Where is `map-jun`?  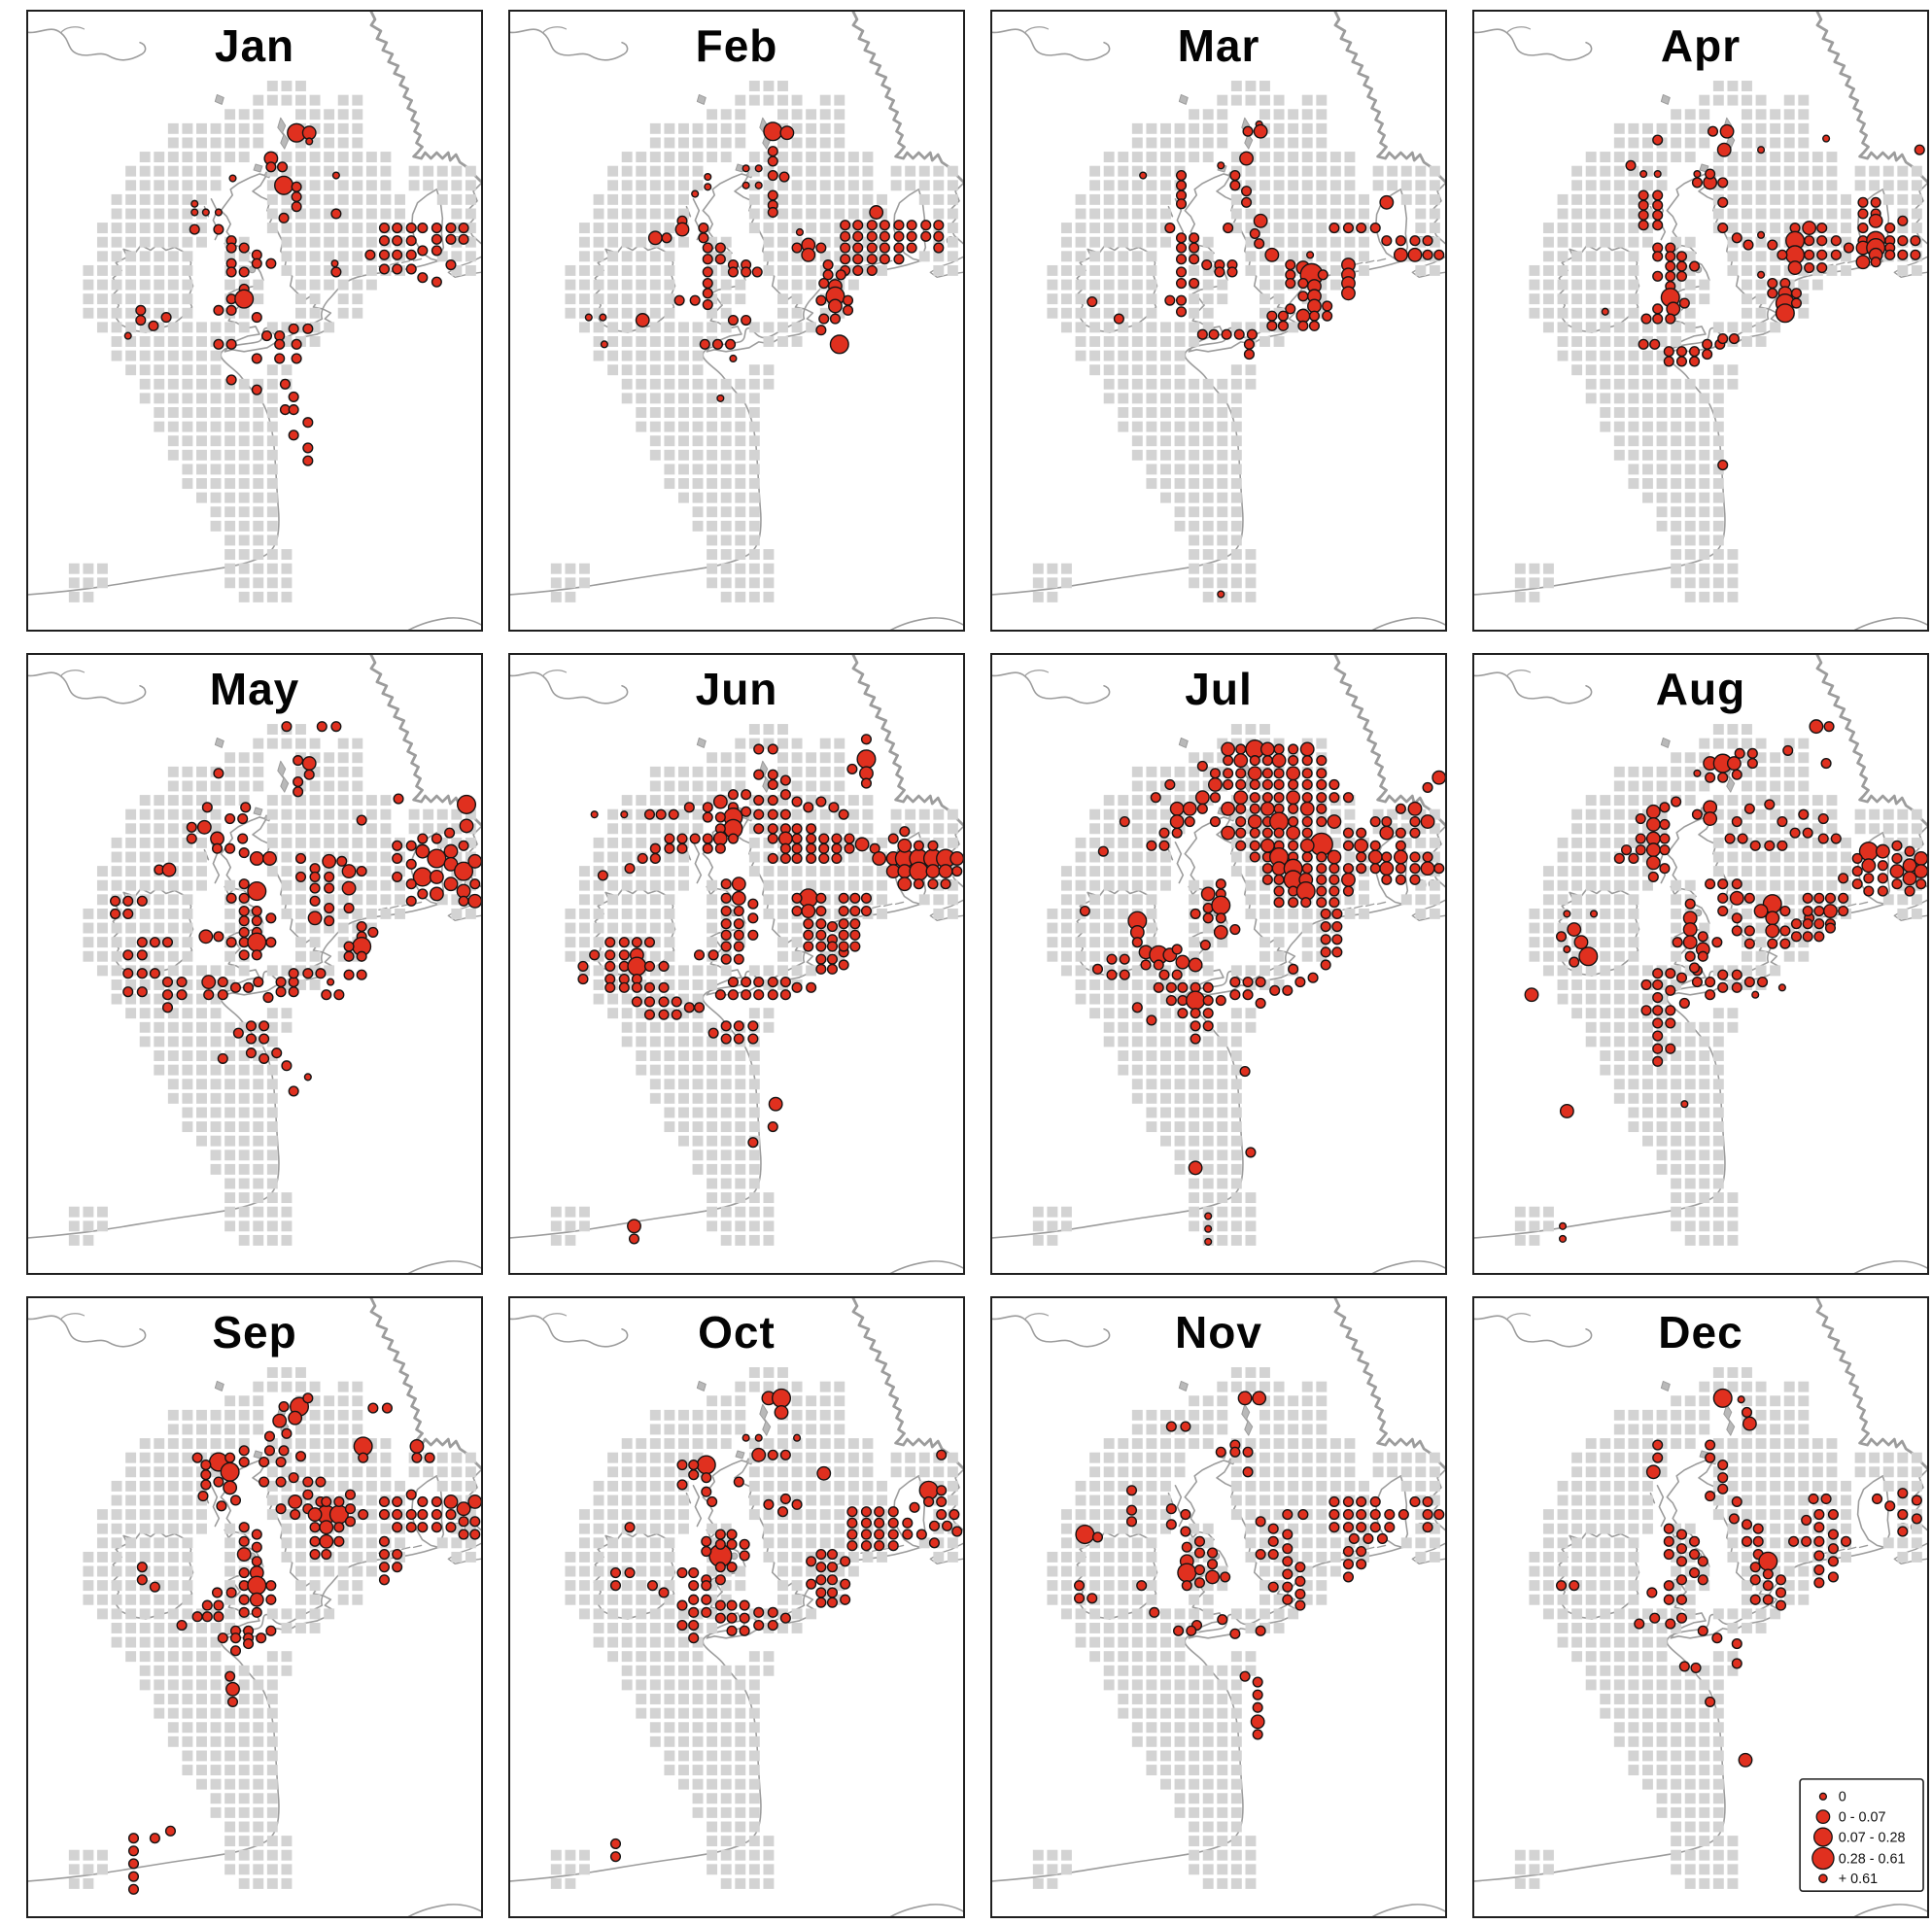
map-jun is located at coordinates (736, 964).